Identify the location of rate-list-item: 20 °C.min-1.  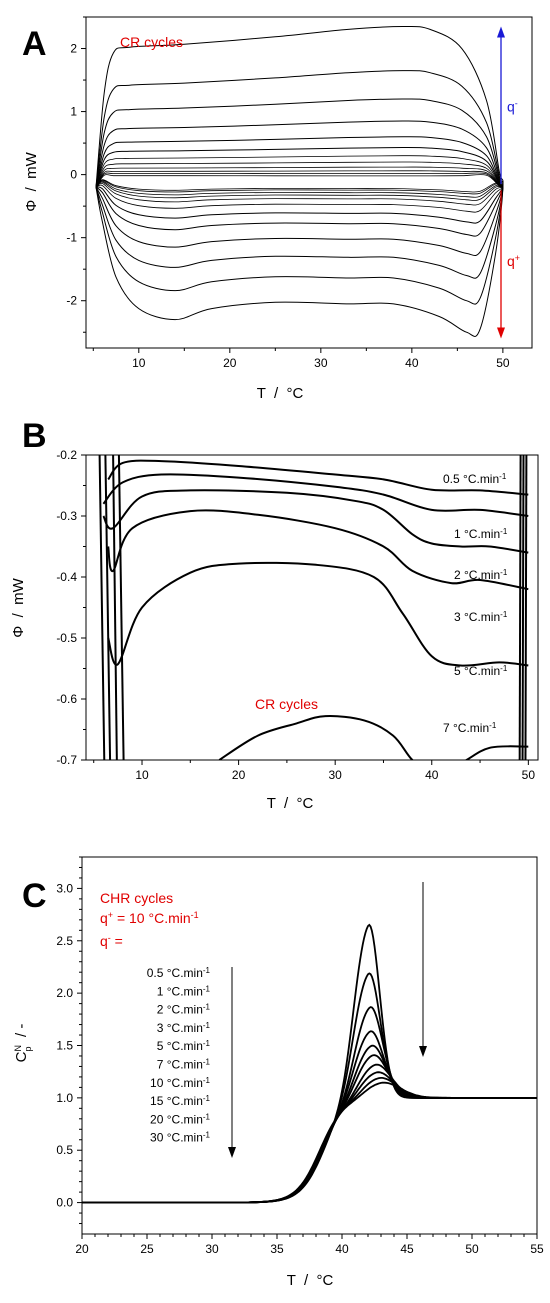
(180, 1119).